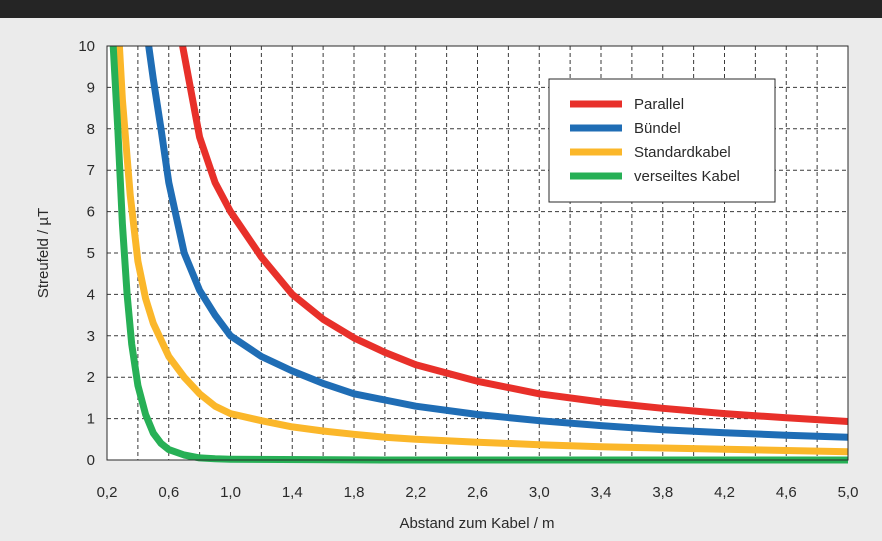  I want to click on y-tick-labels: 0 1 2 3 4 5 6 7 8 9 10, so click(86, 253).